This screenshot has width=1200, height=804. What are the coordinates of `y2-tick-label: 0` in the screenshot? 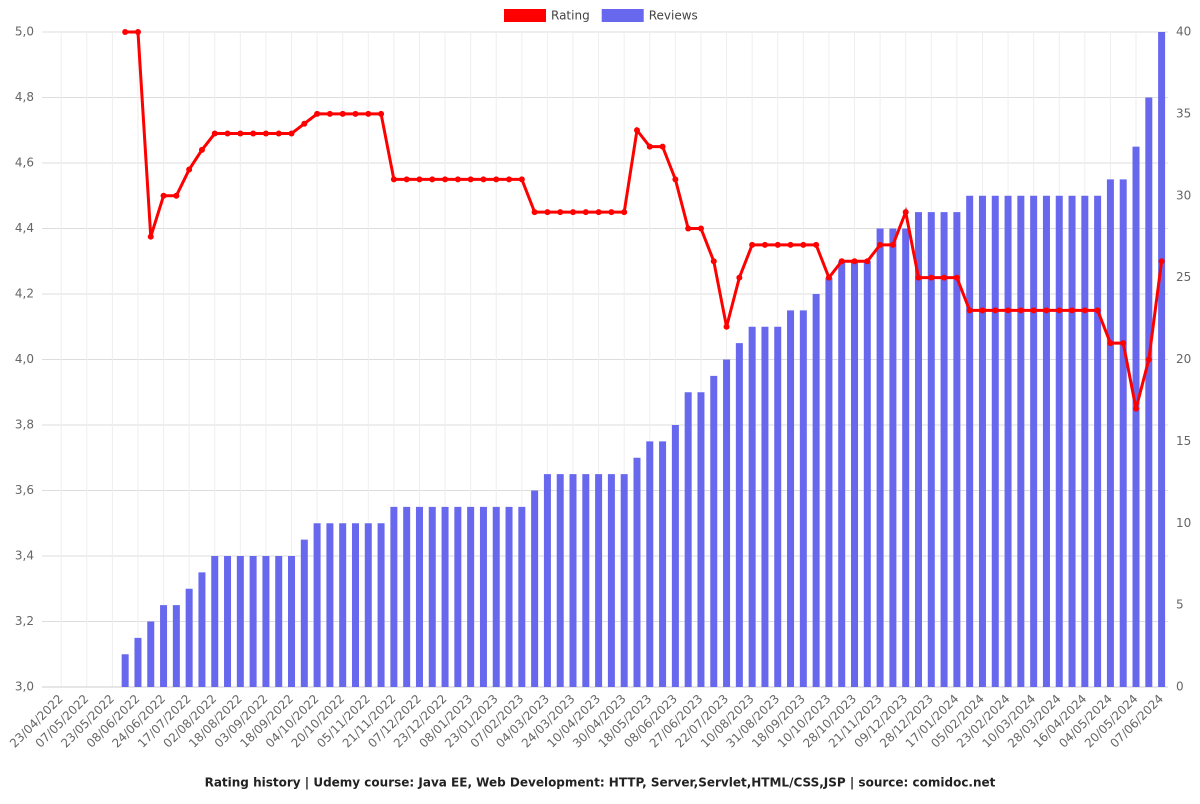 It's located at (1180, 687).